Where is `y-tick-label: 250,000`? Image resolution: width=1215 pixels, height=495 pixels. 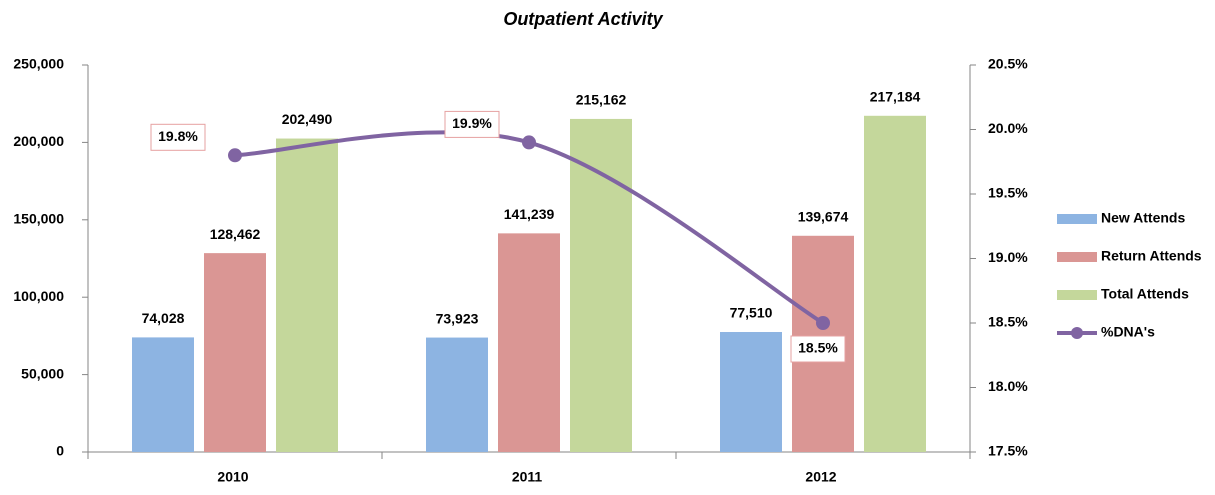 y-tick-label: 250,000 is located at coordinates (38, 64).